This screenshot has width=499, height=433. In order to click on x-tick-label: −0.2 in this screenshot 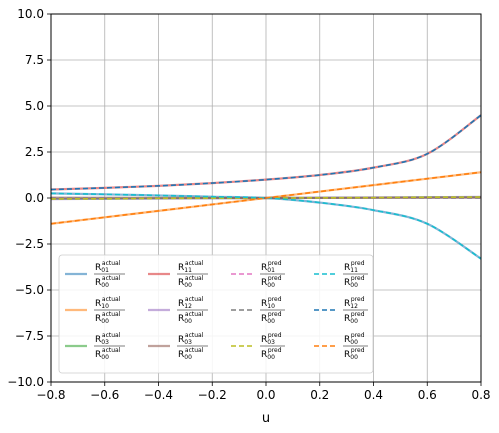, I will do `click(212, 395)`.